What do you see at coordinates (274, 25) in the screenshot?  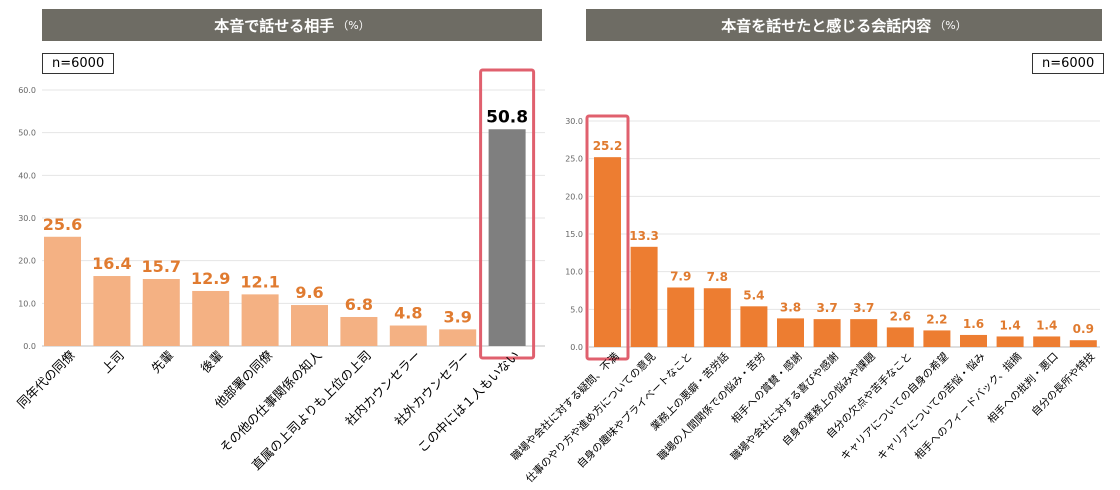 I see `left-chart-title: 本音で話せる相手` at bounding box center [274, 25].